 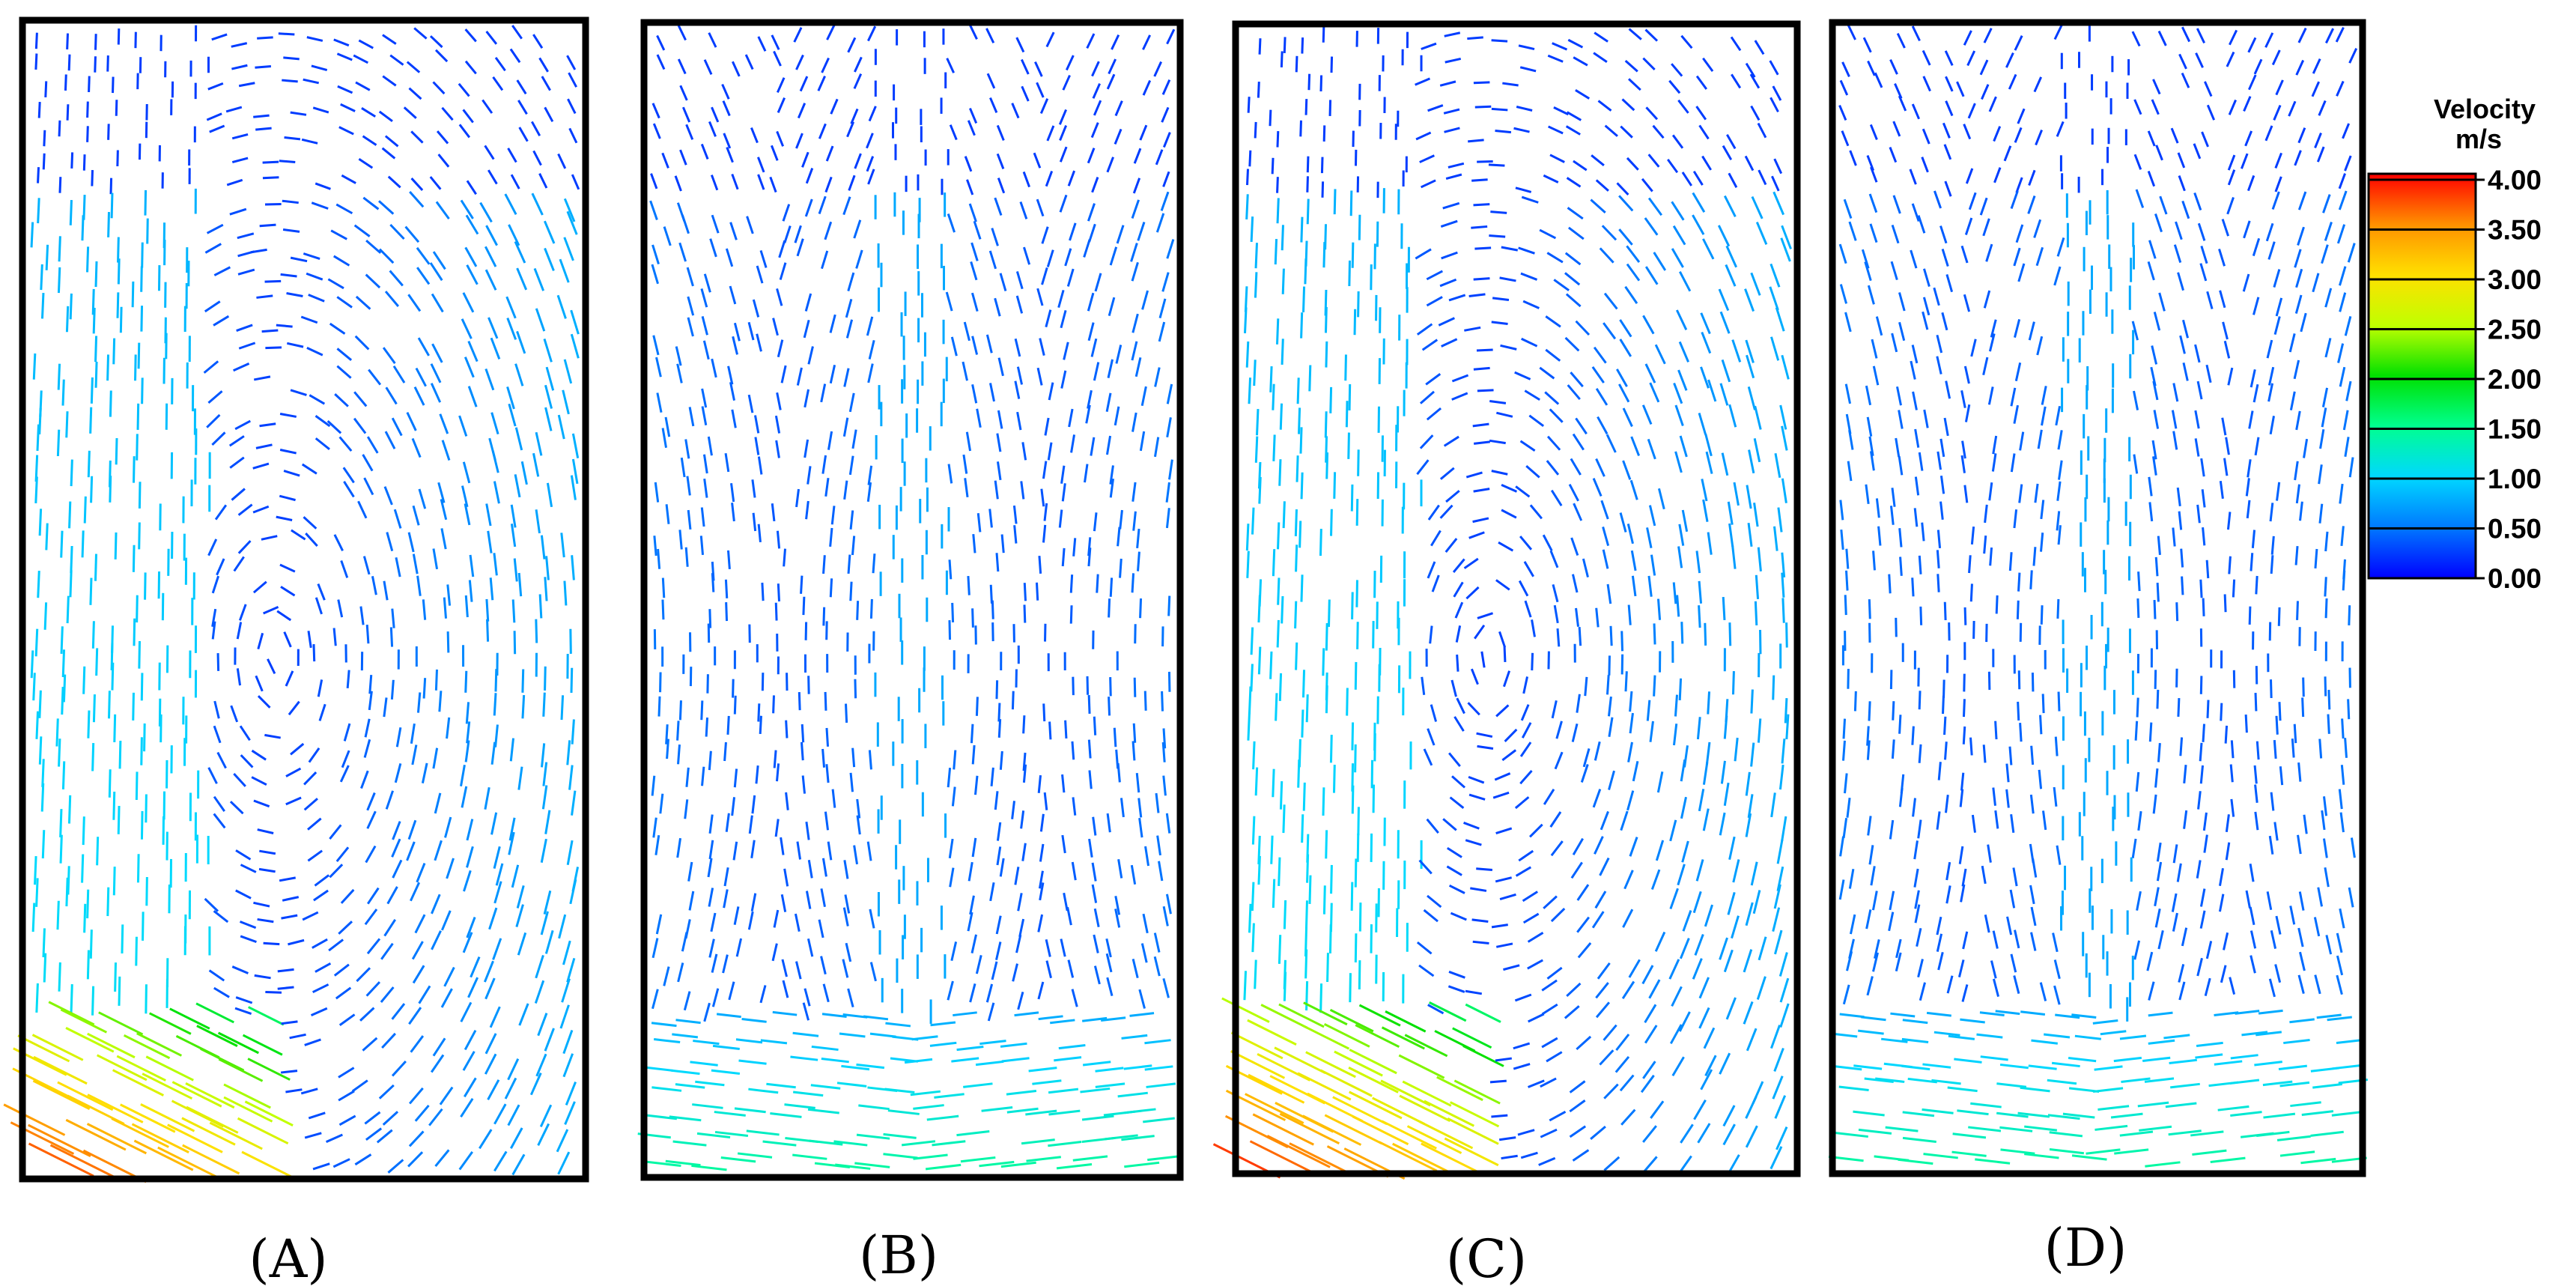 I want to click on legend-tick-label: 0.00, so click(x=2515, y=578).